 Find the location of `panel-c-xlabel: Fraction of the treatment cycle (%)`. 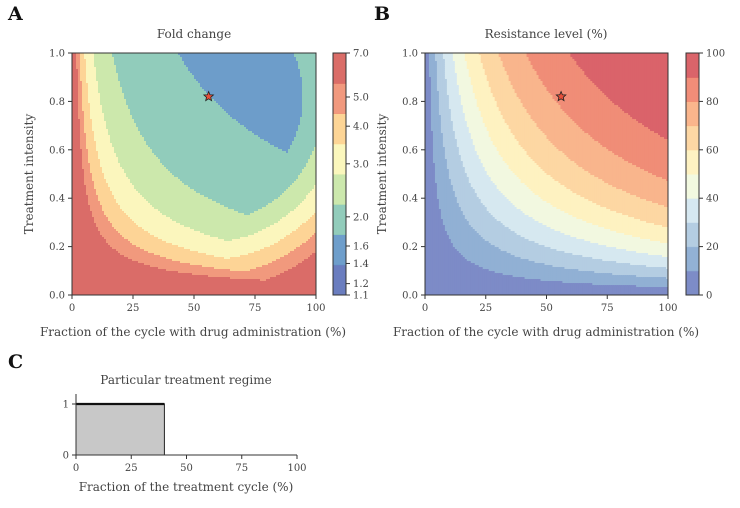

panel-c-xlabel: Fraction of the treatment cycle (%) is located at coordinates (186, 487).